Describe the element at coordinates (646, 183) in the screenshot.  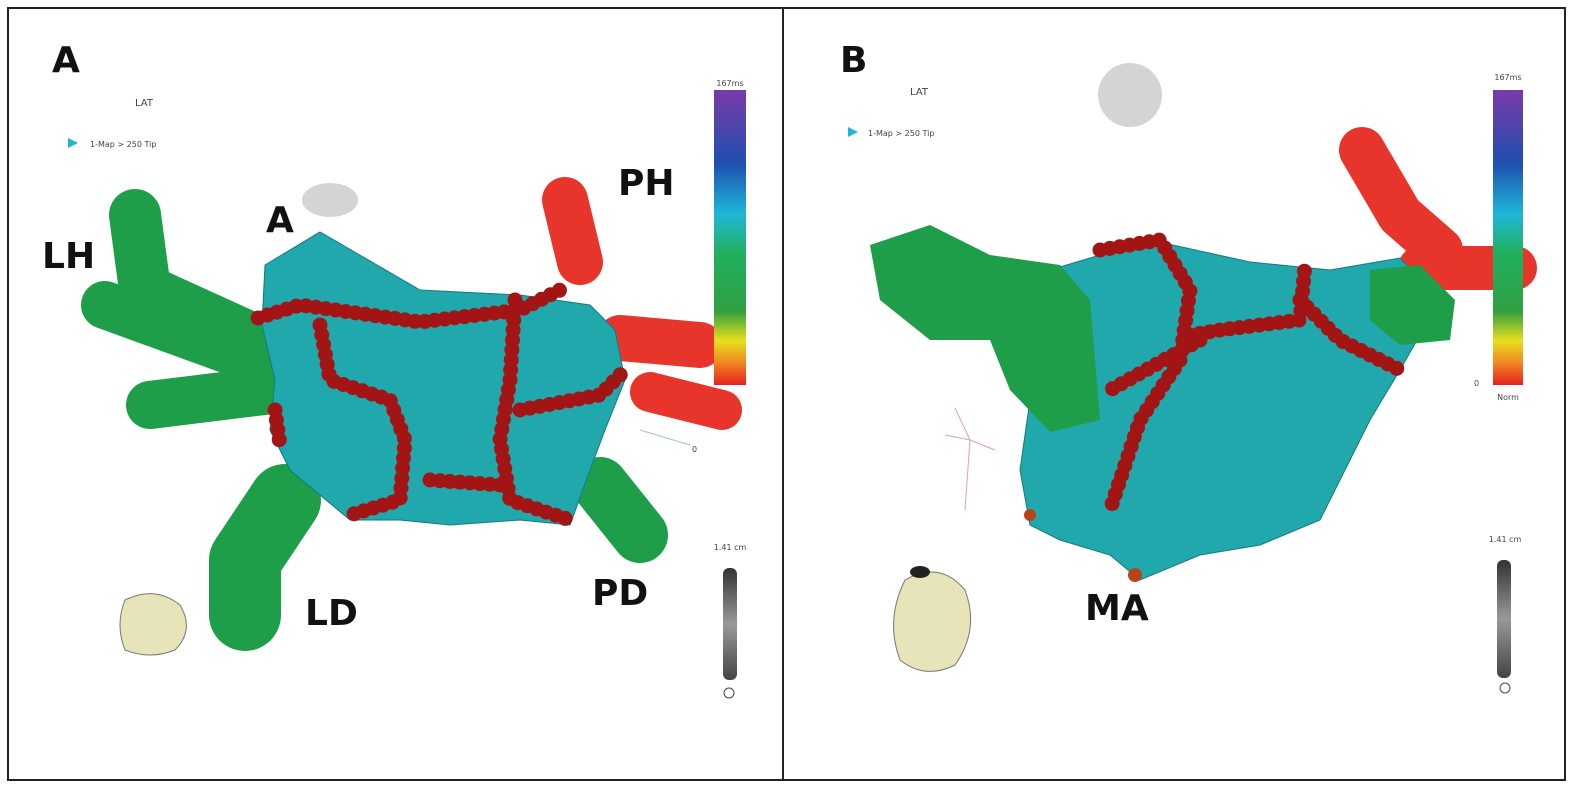
I see `structure-label: PH` at that location.